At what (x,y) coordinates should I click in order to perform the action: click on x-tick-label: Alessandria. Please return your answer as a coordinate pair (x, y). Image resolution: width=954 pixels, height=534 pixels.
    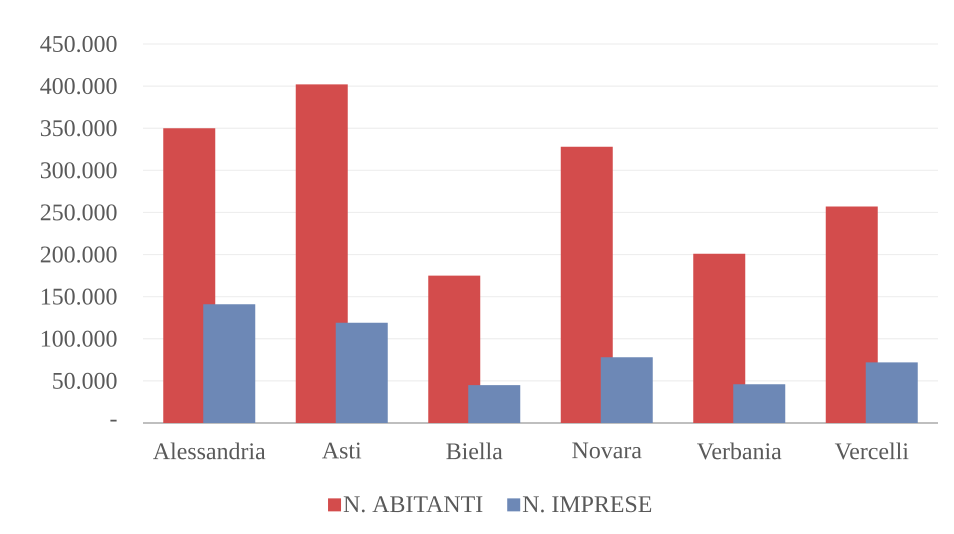
    Looking at the image, I should click on (209, 451).